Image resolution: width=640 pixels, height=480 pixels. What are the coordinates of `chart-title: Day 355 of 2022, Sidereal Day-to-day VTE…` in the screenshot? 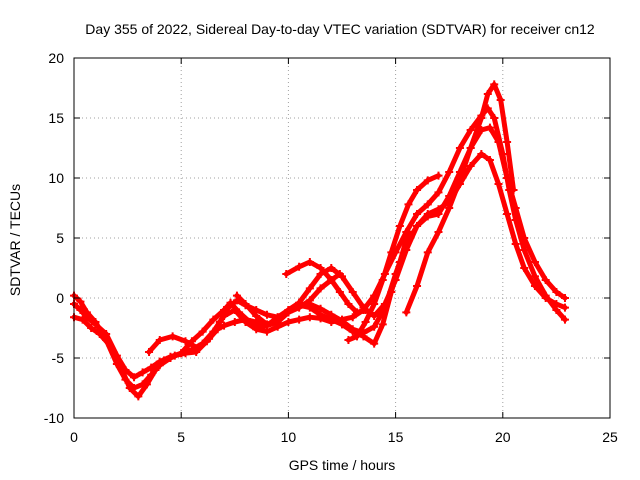 It's located at (340, 29).